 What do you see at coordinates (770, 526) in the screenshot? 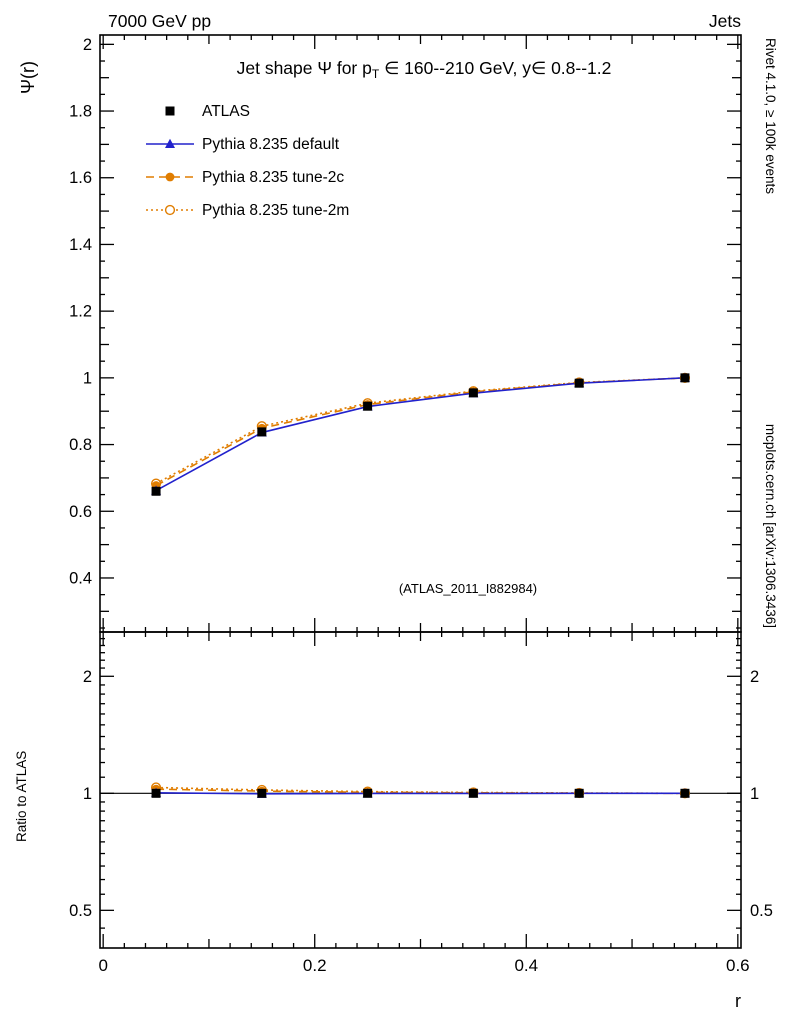
I see `mcplots-arxiv-note: mcplots.cern.ch [arXiv:1306.3436]` at bounding box center [770, 526].